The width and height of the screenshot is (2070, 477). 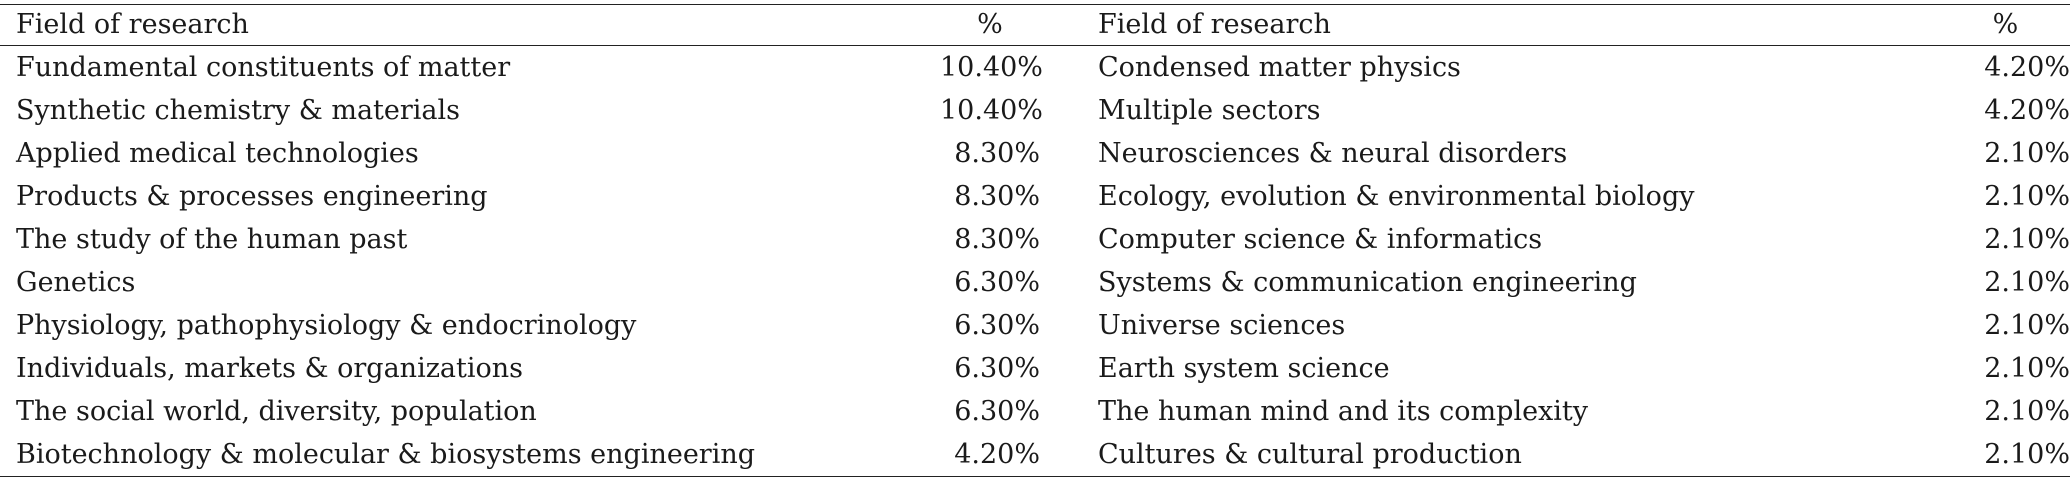 What do you see at coordinates (997, 454) in the screenshot?
I see `cell-pct-left: 4.20%` at bounding box center [997, 454].